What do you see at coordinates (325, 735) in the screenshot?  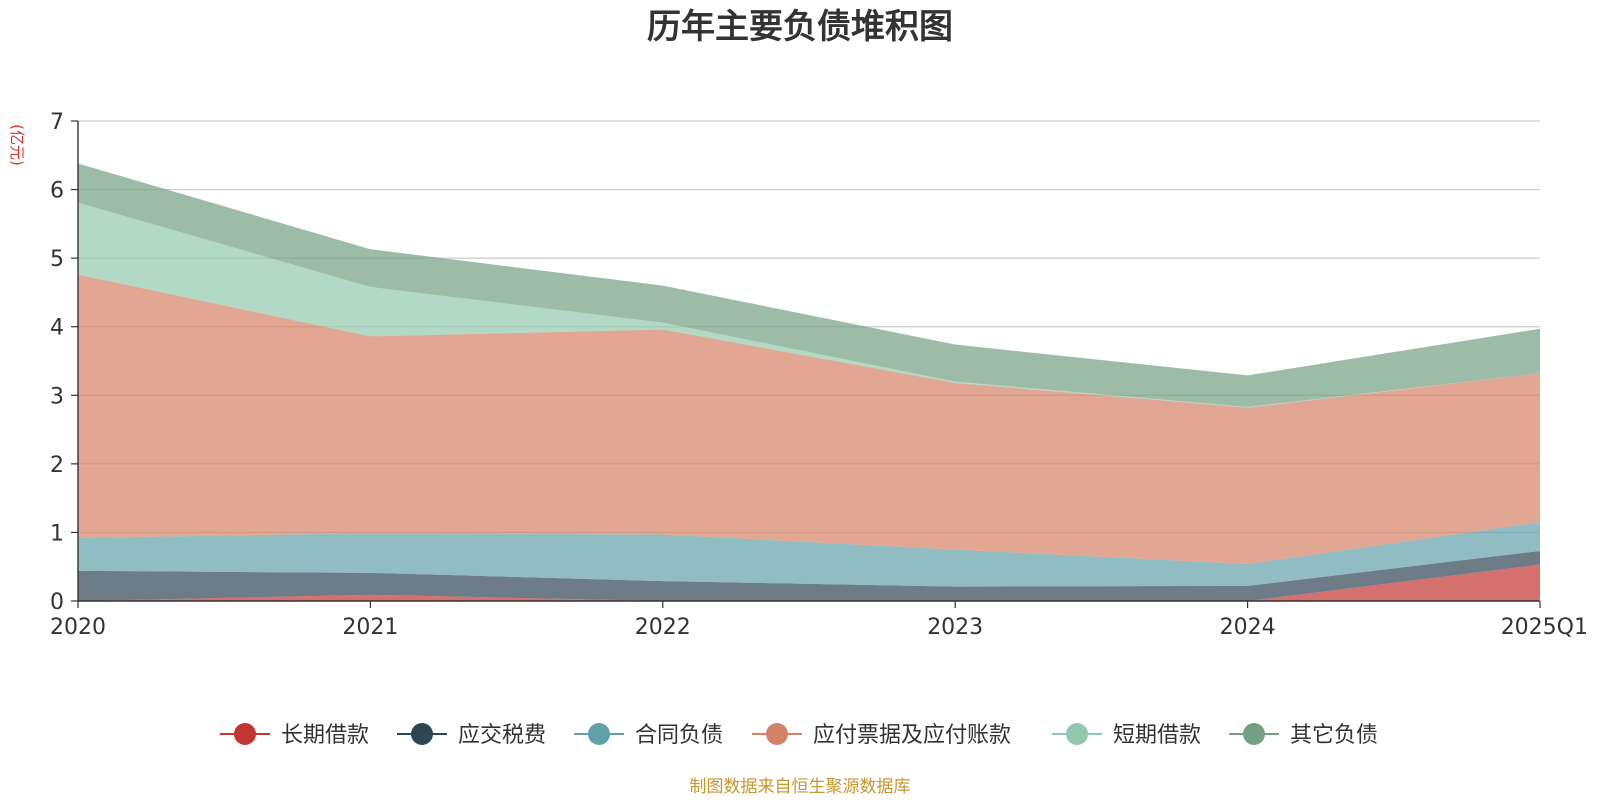 I see `legend-label: 长期借款` at bounding box center [325, 735].